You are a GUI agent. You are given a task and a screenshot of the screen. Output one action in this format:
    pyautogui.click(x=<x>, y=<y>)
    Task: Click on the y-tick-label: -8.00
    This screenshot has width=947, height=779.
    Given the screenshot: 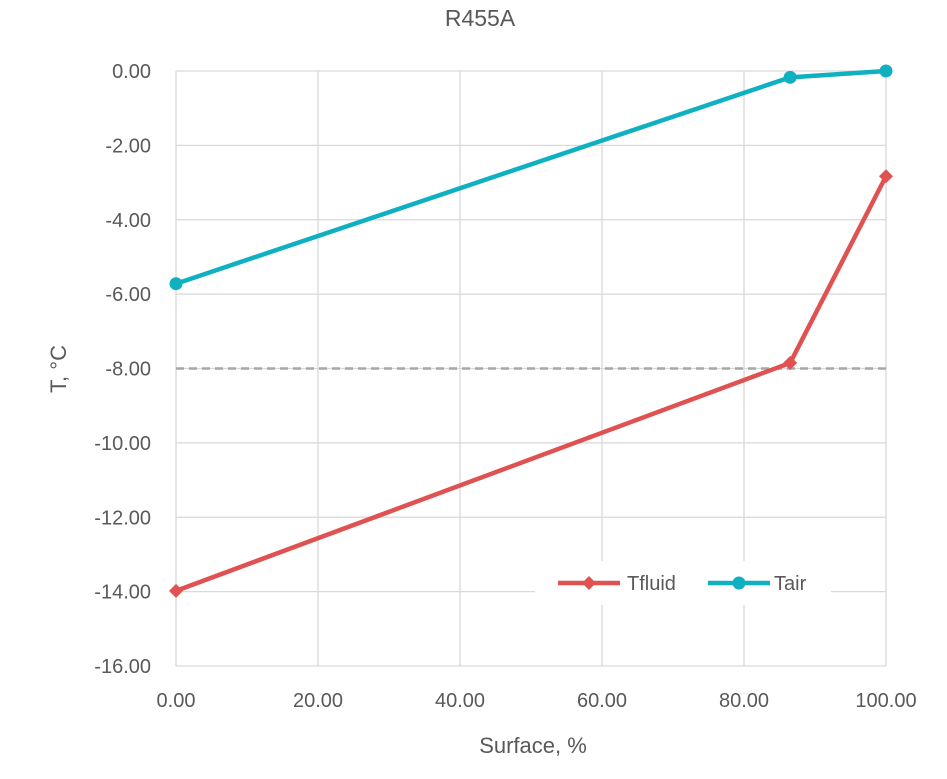 What is the action you would take?
    pyautogui.click(x=128, y=370)
    